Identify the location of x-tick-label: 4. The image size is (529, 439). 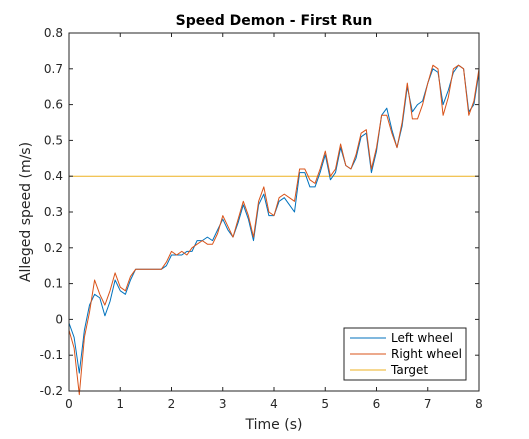
(274, 404).